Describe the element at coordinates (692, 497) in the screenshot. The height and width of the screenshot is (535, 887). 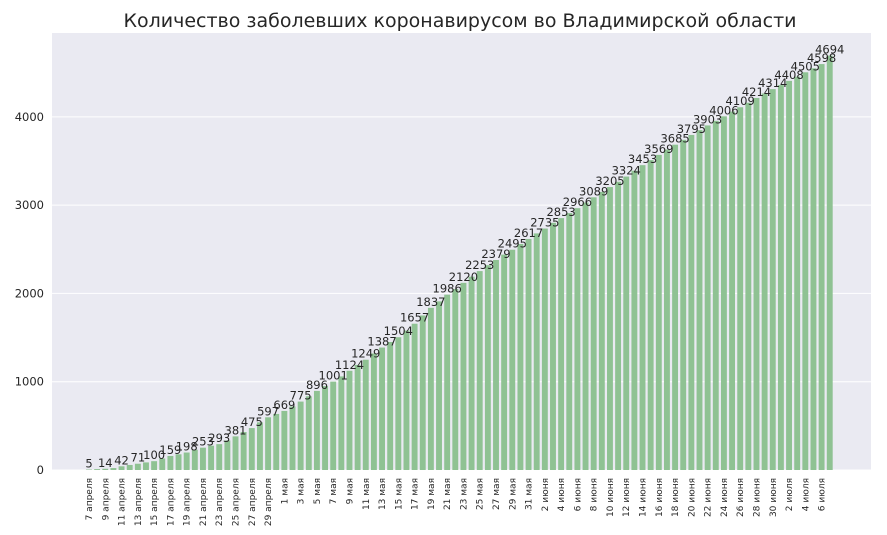
I see `x-tick-label: 20 июня` at that location.